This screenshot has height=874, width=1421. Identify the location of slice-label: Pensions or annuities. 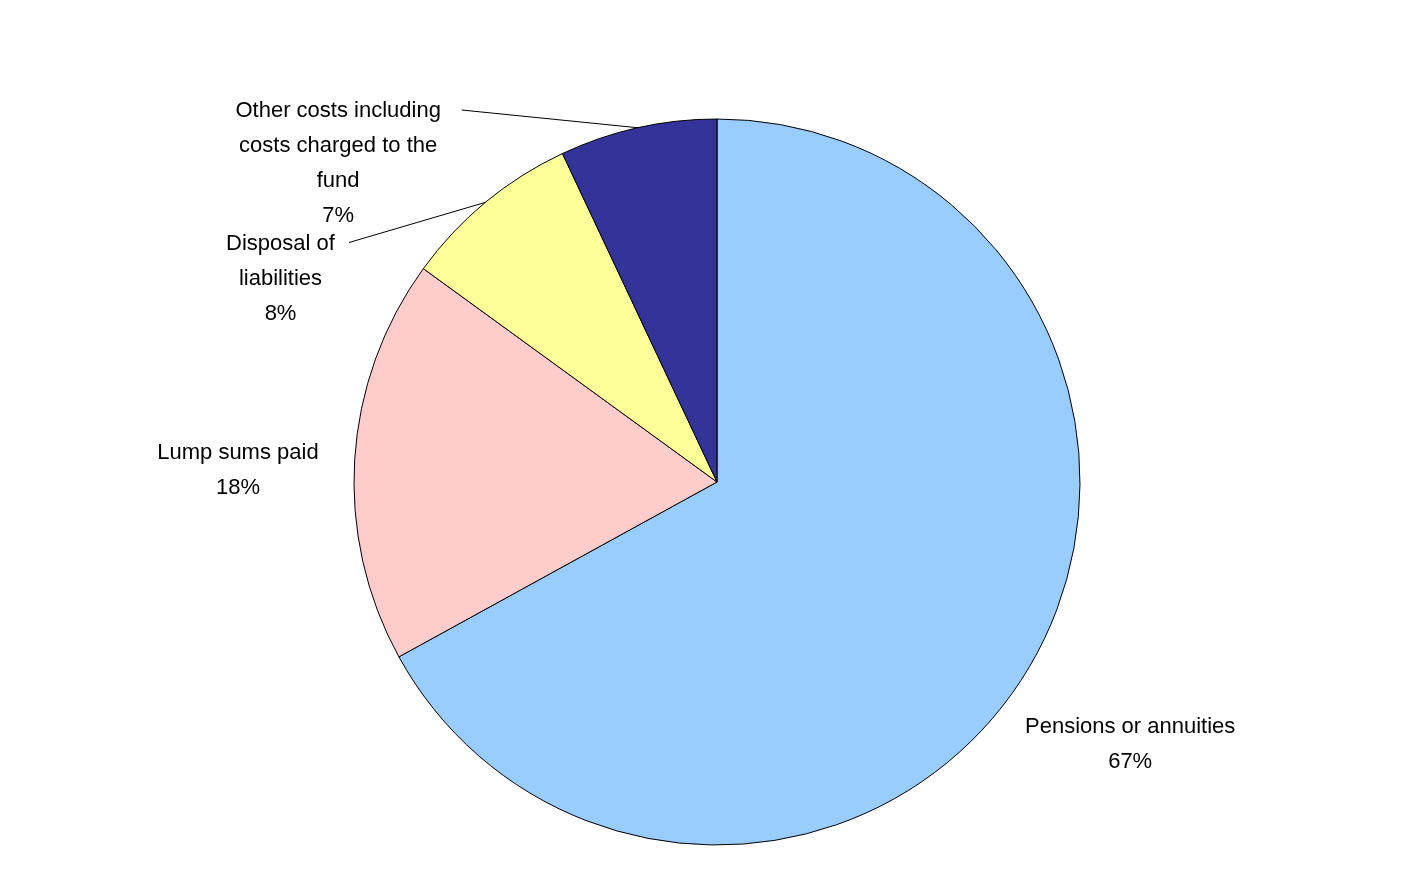
(1130, 726).